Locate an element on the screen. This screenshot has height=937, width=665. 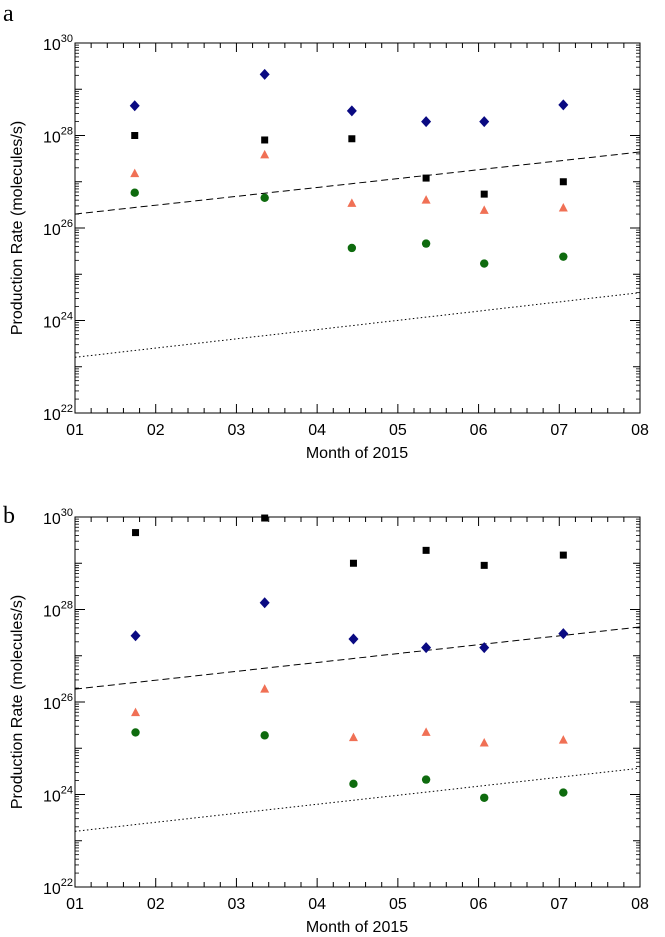
panel-b-letter: b is located at coordinates (9, 516).